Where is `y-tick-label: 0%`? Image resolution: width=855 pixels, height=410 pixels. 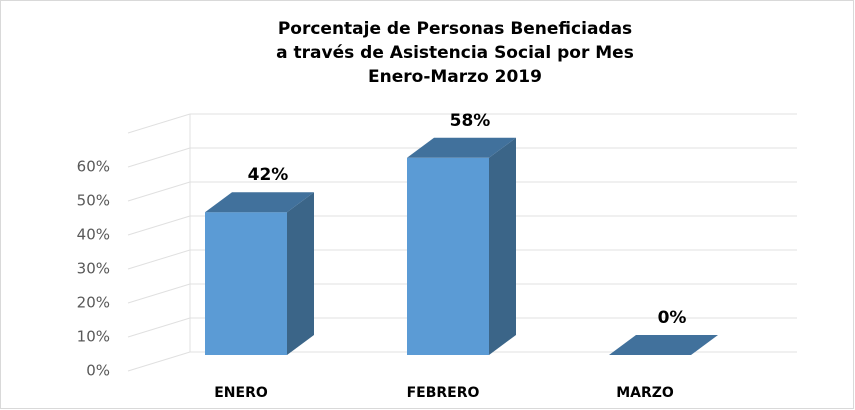 y-tick-label: 0% is located at coordinates (98, 371).